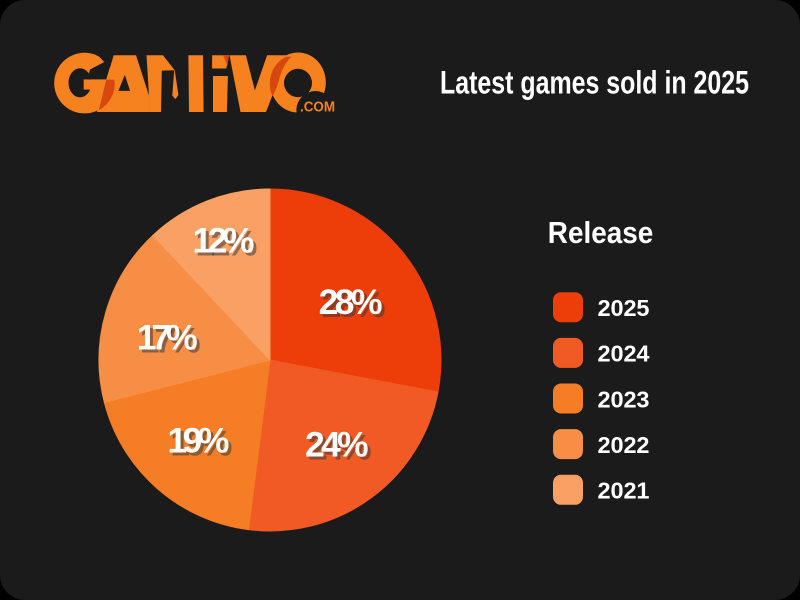 The image size is (800, 600). Describe the element at coordinates (624, 491) in the screenshot. I see `svg-text: 2021` at that location.